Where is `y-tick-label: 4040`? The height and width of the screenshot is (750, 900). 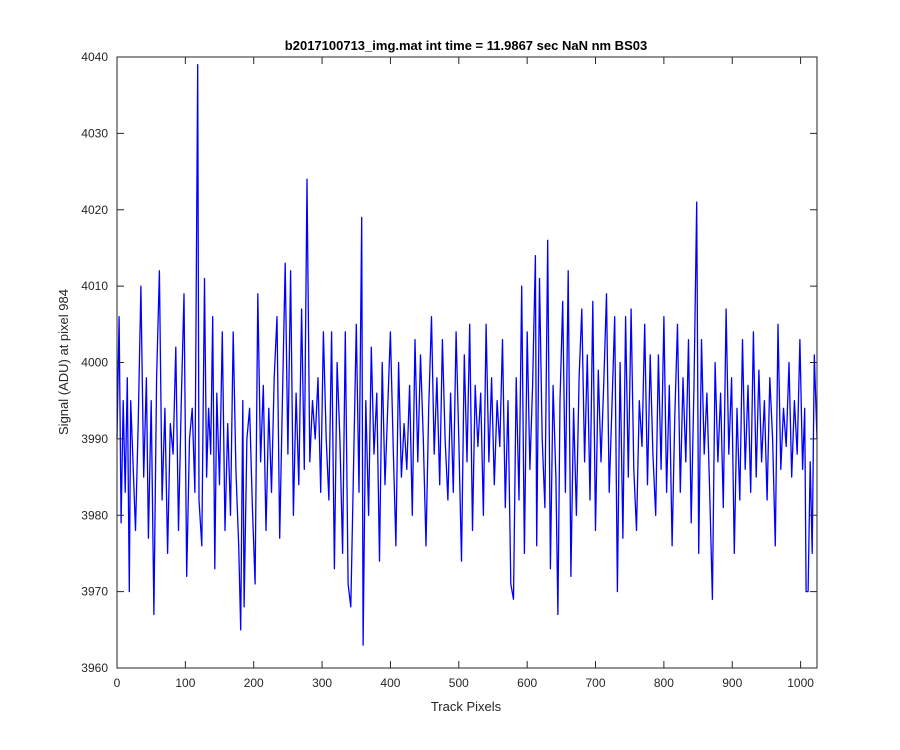
y-tick-label: 4040 is located at coordinates (94, 57).